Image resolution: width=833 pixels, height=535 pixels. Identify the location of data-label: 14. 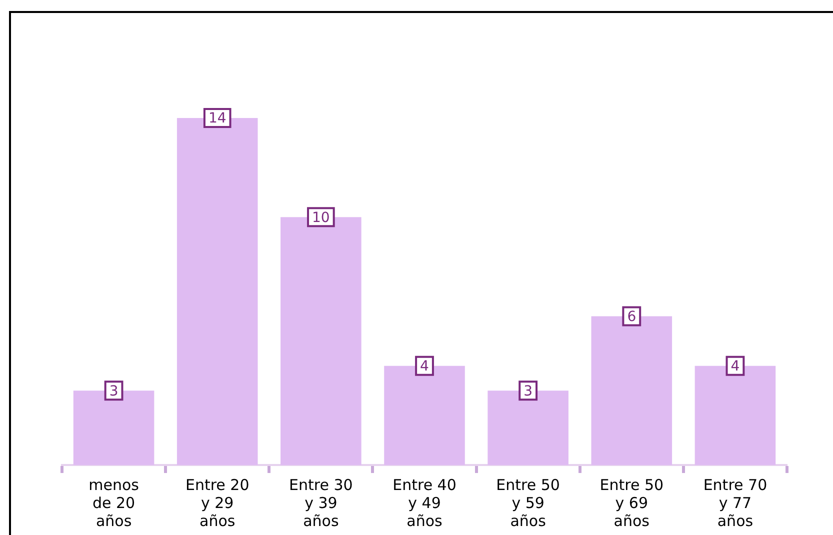
(217, 118).